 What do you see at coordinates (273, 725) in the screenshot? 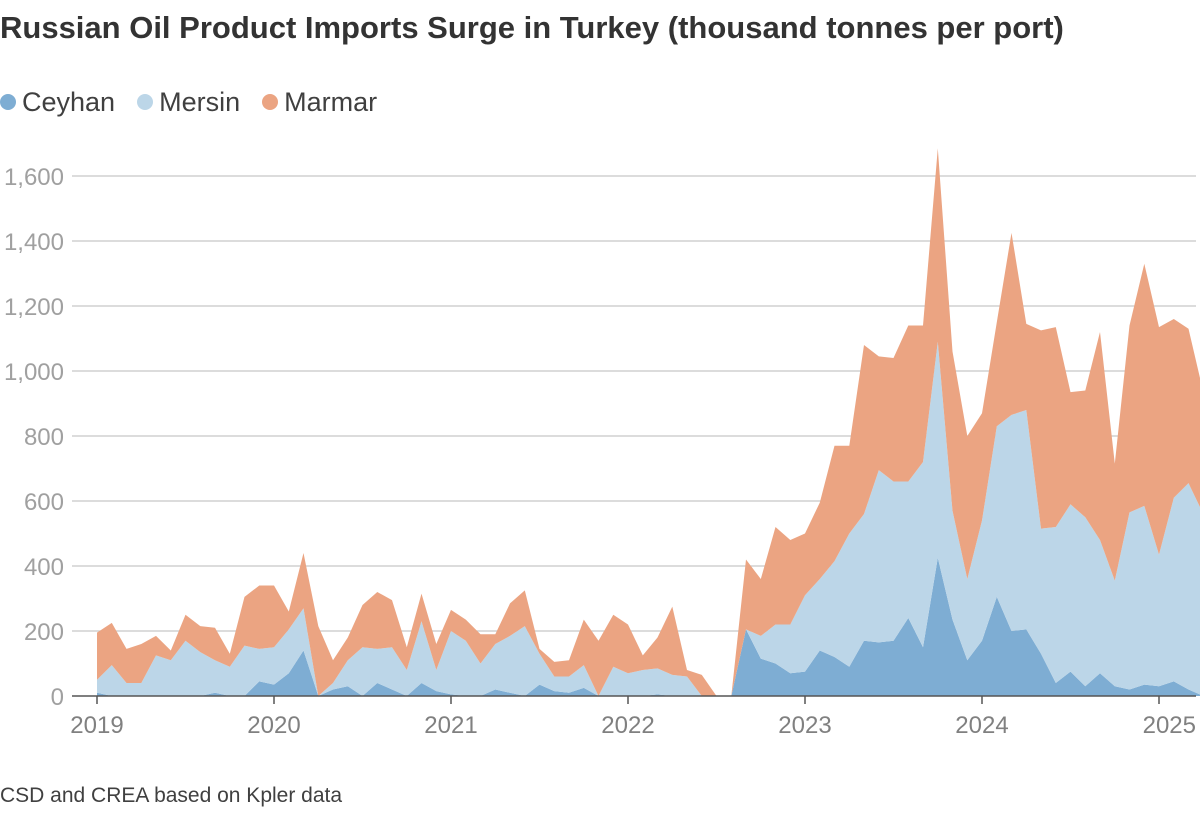
I see `x-tick-label: 2020` at bounding box center [273, 725].